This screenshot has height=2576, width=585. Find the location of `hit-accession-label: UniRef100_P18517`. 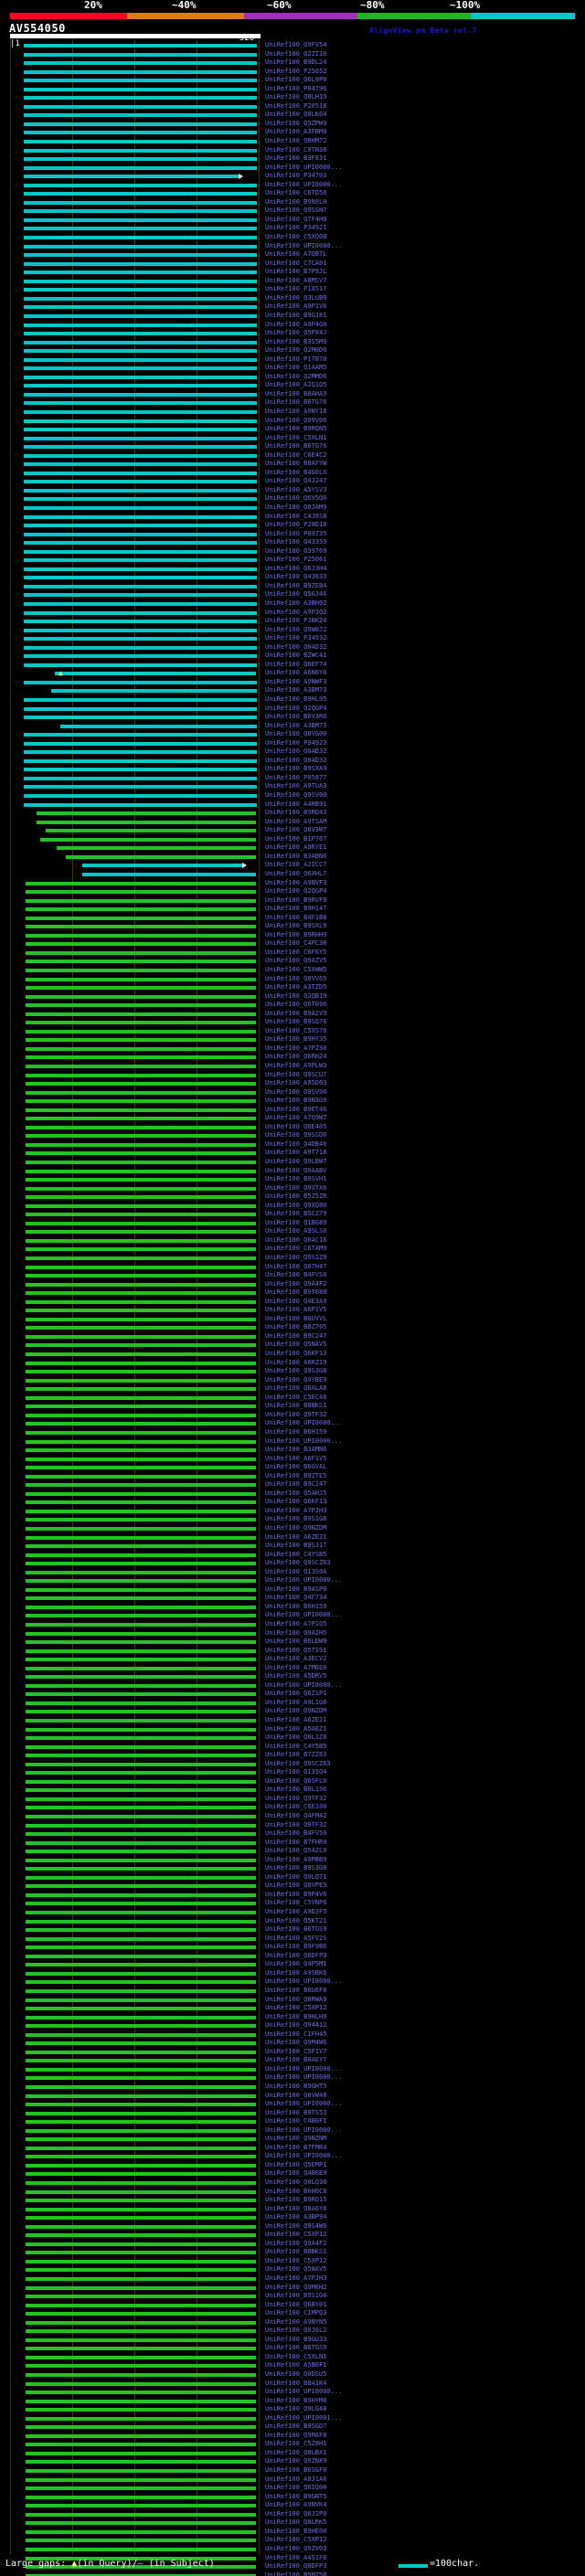

hit-accession-label: UniRef100_P18517 is located at coordinates (296, 289).